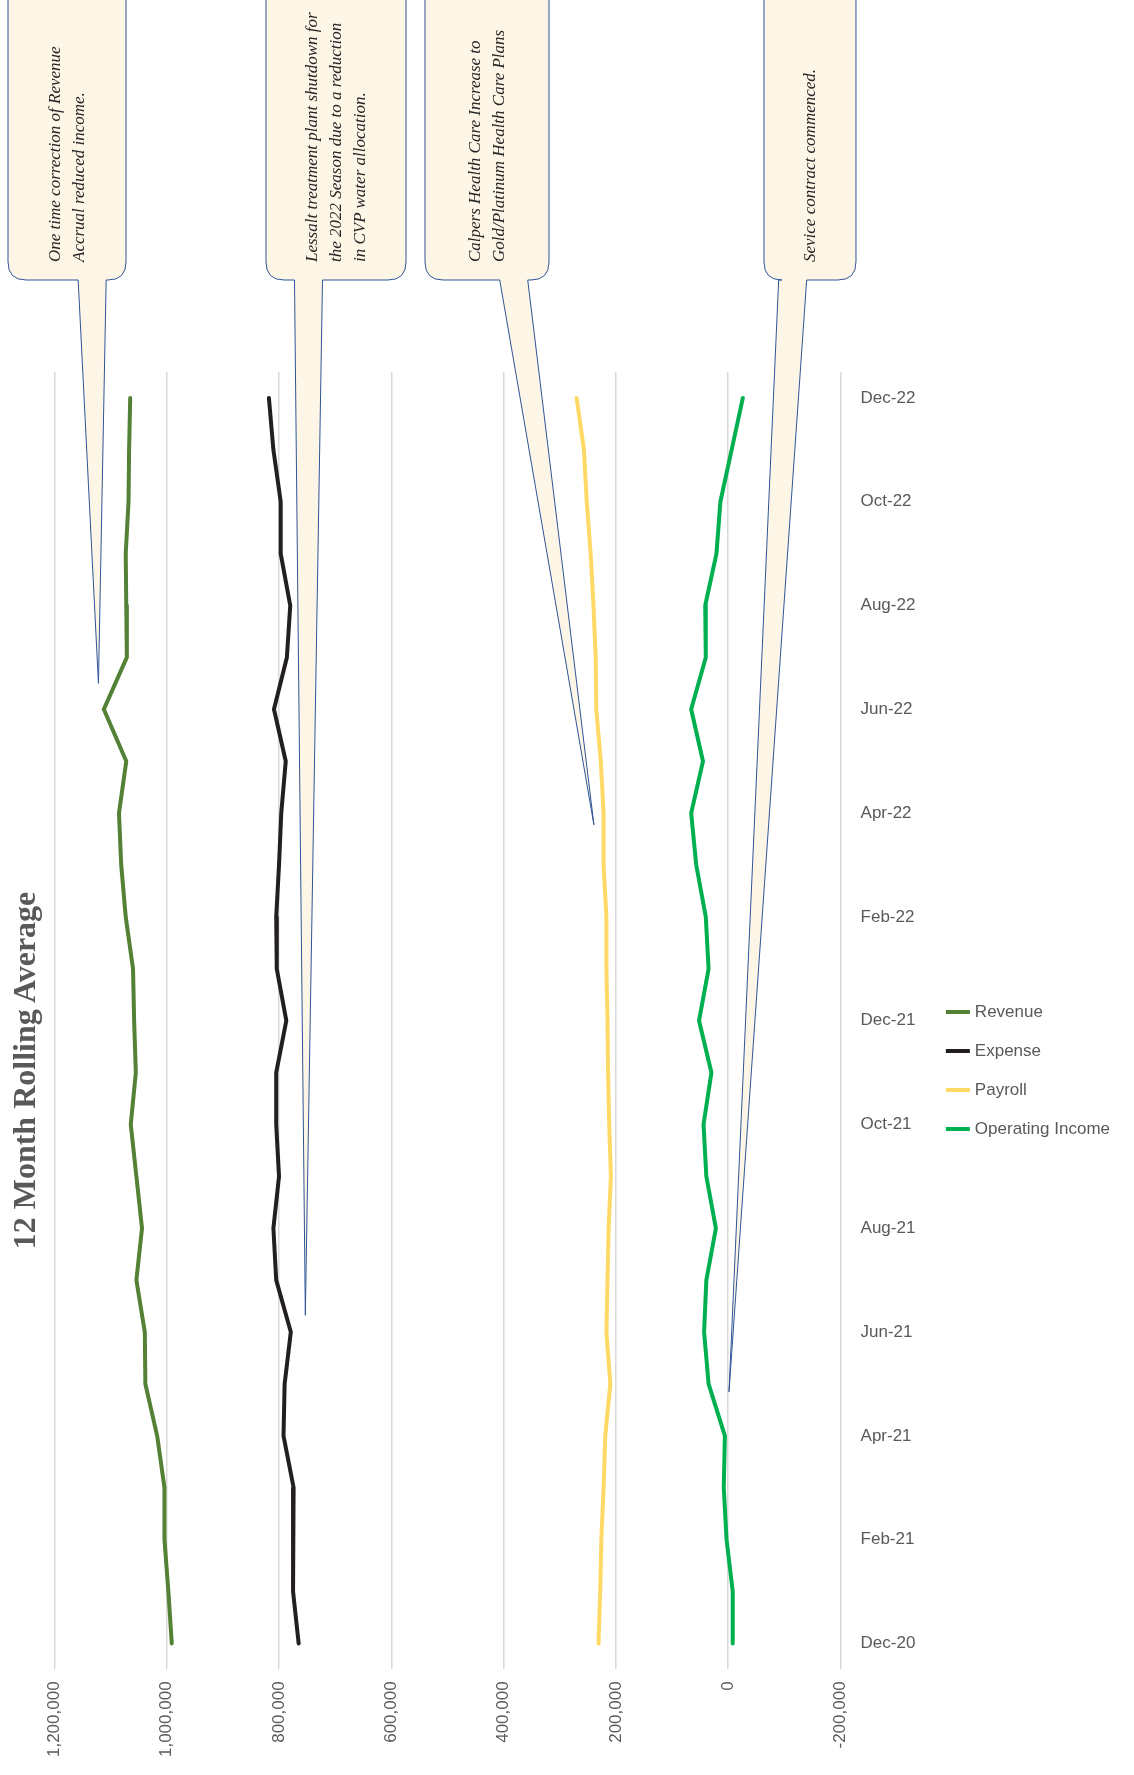  What do you see at coordinates (840, 1715) in the screenshot?
I see `x-tick-label: -200,000` at bounding box center [840, 1715].